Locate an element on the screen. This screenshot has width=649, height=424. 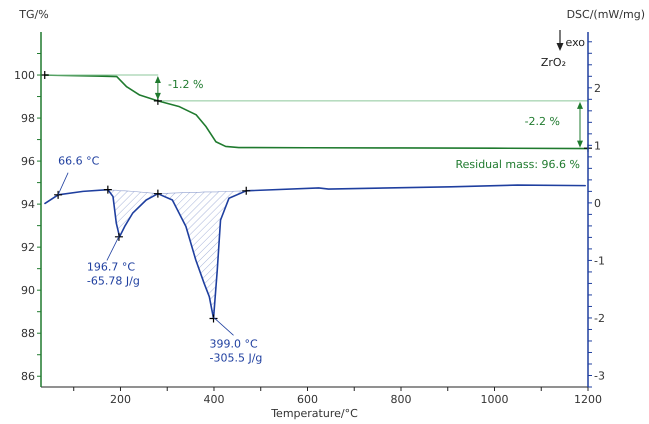
y-tick-label: 88 is located at coordinates (28, 333).